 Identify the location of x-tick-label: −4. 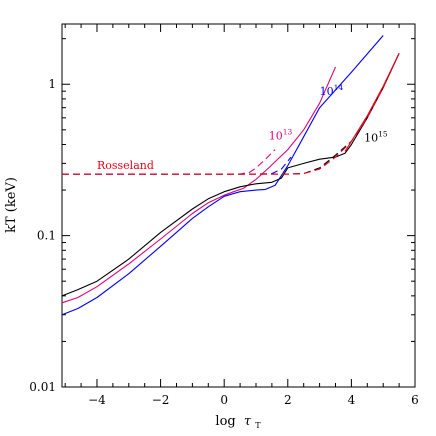
(97, 400).